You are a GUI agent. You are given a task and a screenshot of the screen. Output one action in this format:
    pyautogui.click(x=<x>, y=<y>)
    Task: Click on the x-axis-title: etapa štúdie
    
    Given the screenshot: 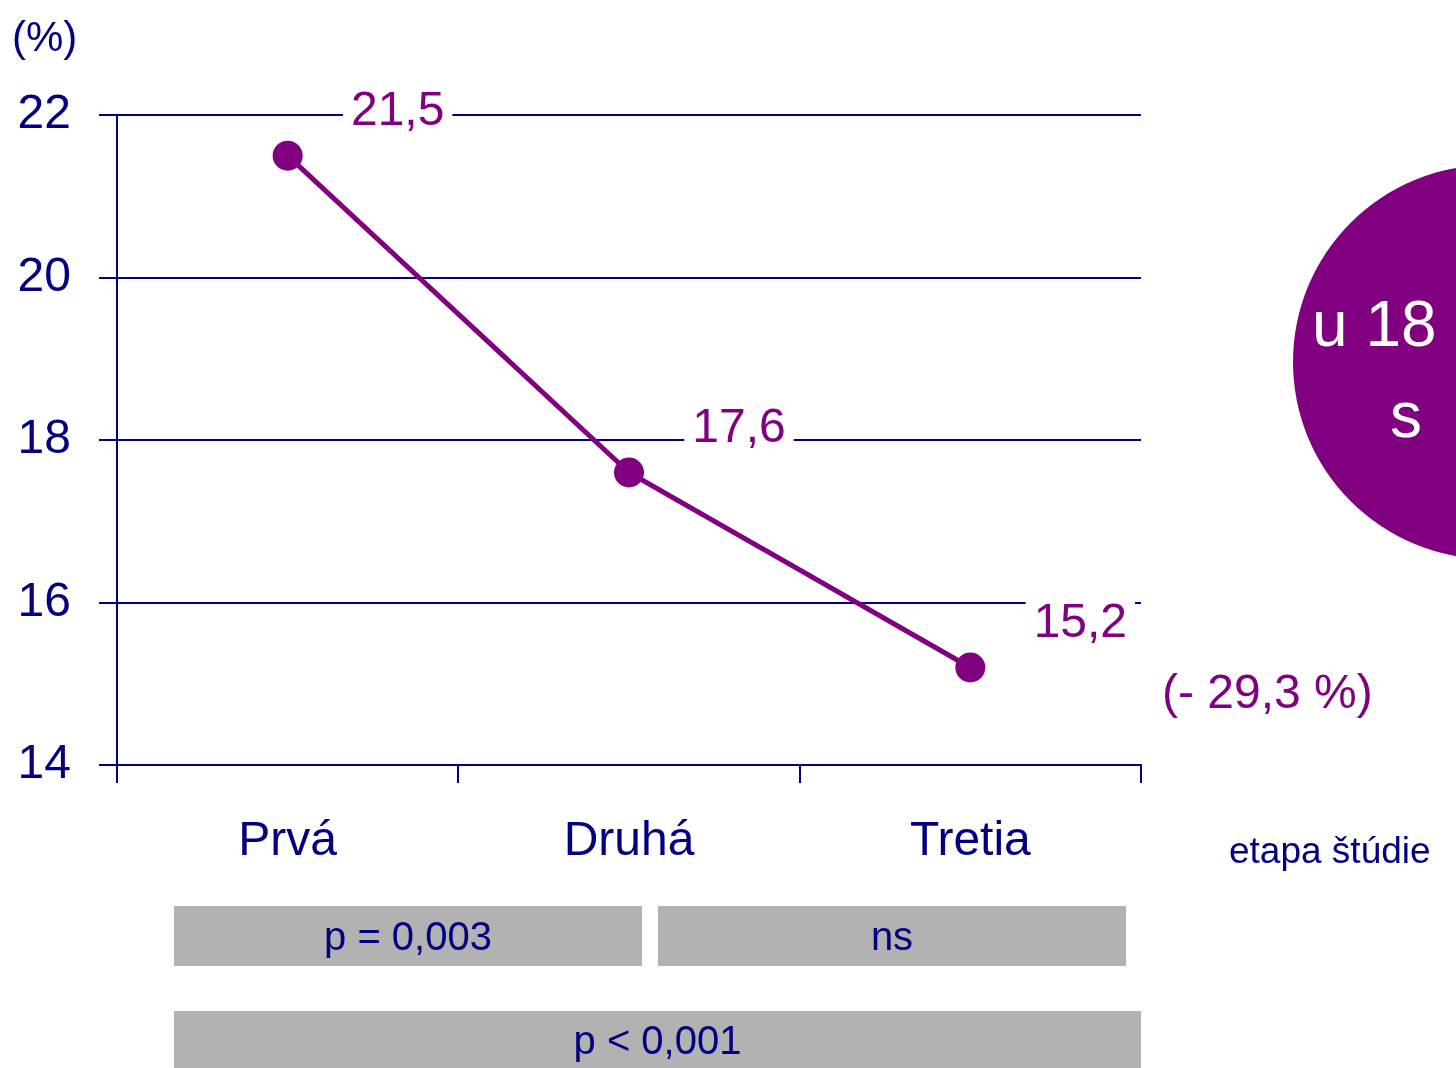 What is the action you would take?
    pyautogui.click(x=1330, y=850)
    